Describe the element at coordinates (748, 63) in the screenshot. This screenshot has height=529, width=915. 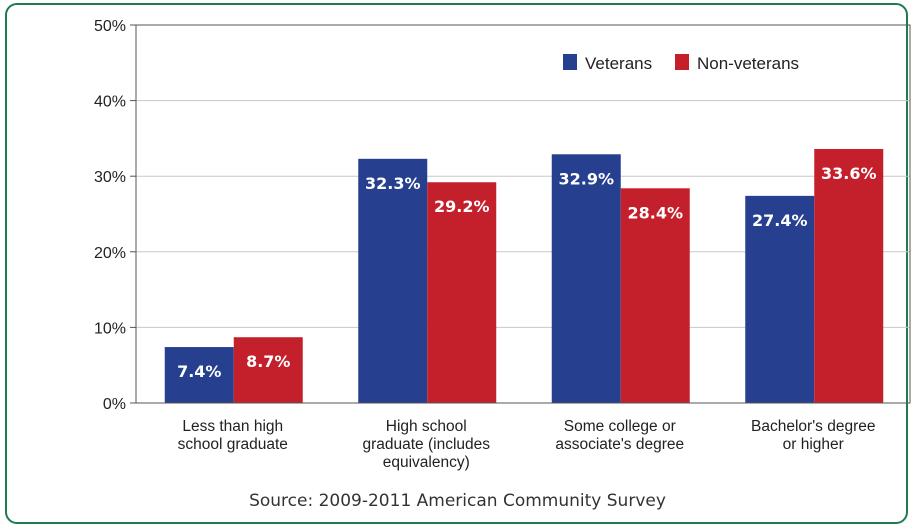
I see `legend-label: Non-veterans` at that location.